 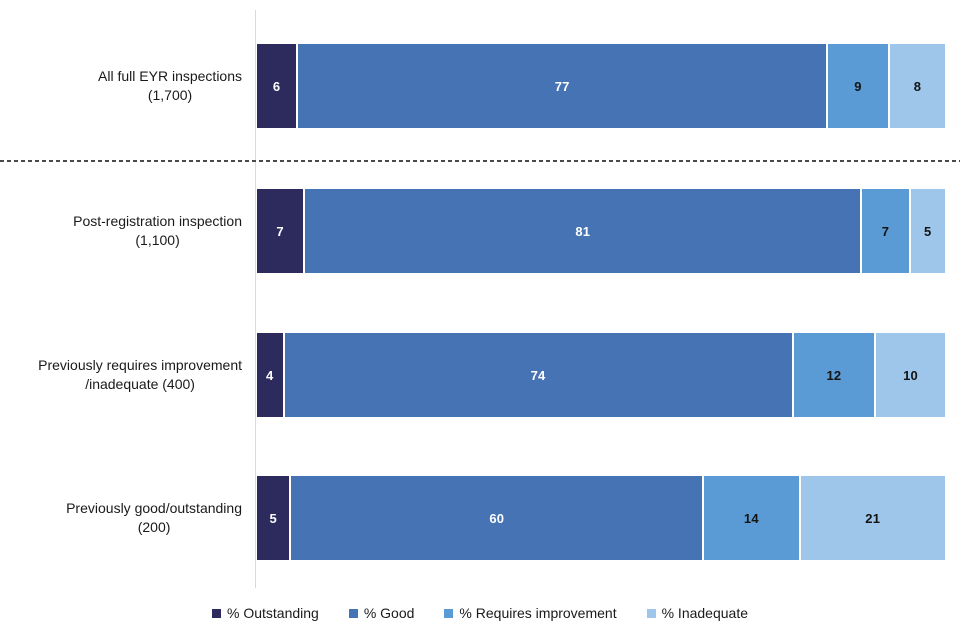 I want to click on category-label-line: (1,100), so click(x=157, y=240).